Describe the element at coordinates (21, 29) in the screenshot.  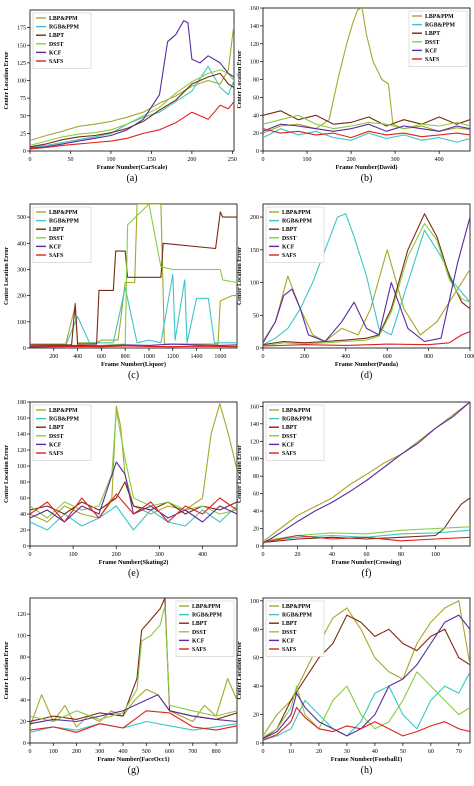
I see `y-tick-label: 175` at that location.